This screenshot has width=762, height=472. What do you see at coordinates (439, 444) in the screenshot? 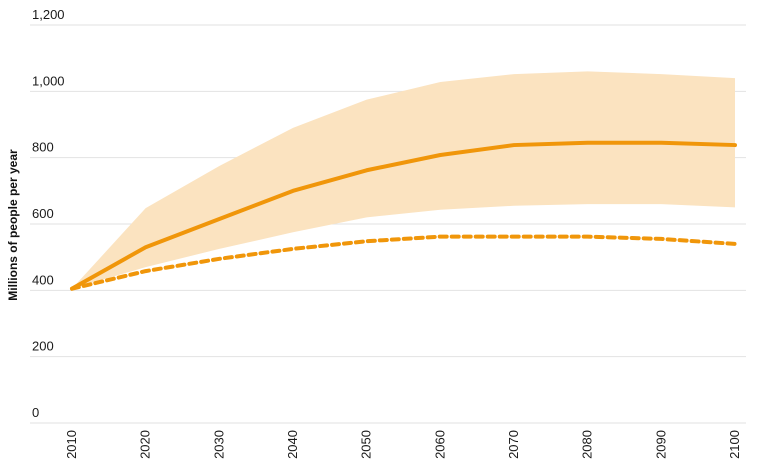
I see `x-tick-label: 2060` at bounding box center [439, 444].